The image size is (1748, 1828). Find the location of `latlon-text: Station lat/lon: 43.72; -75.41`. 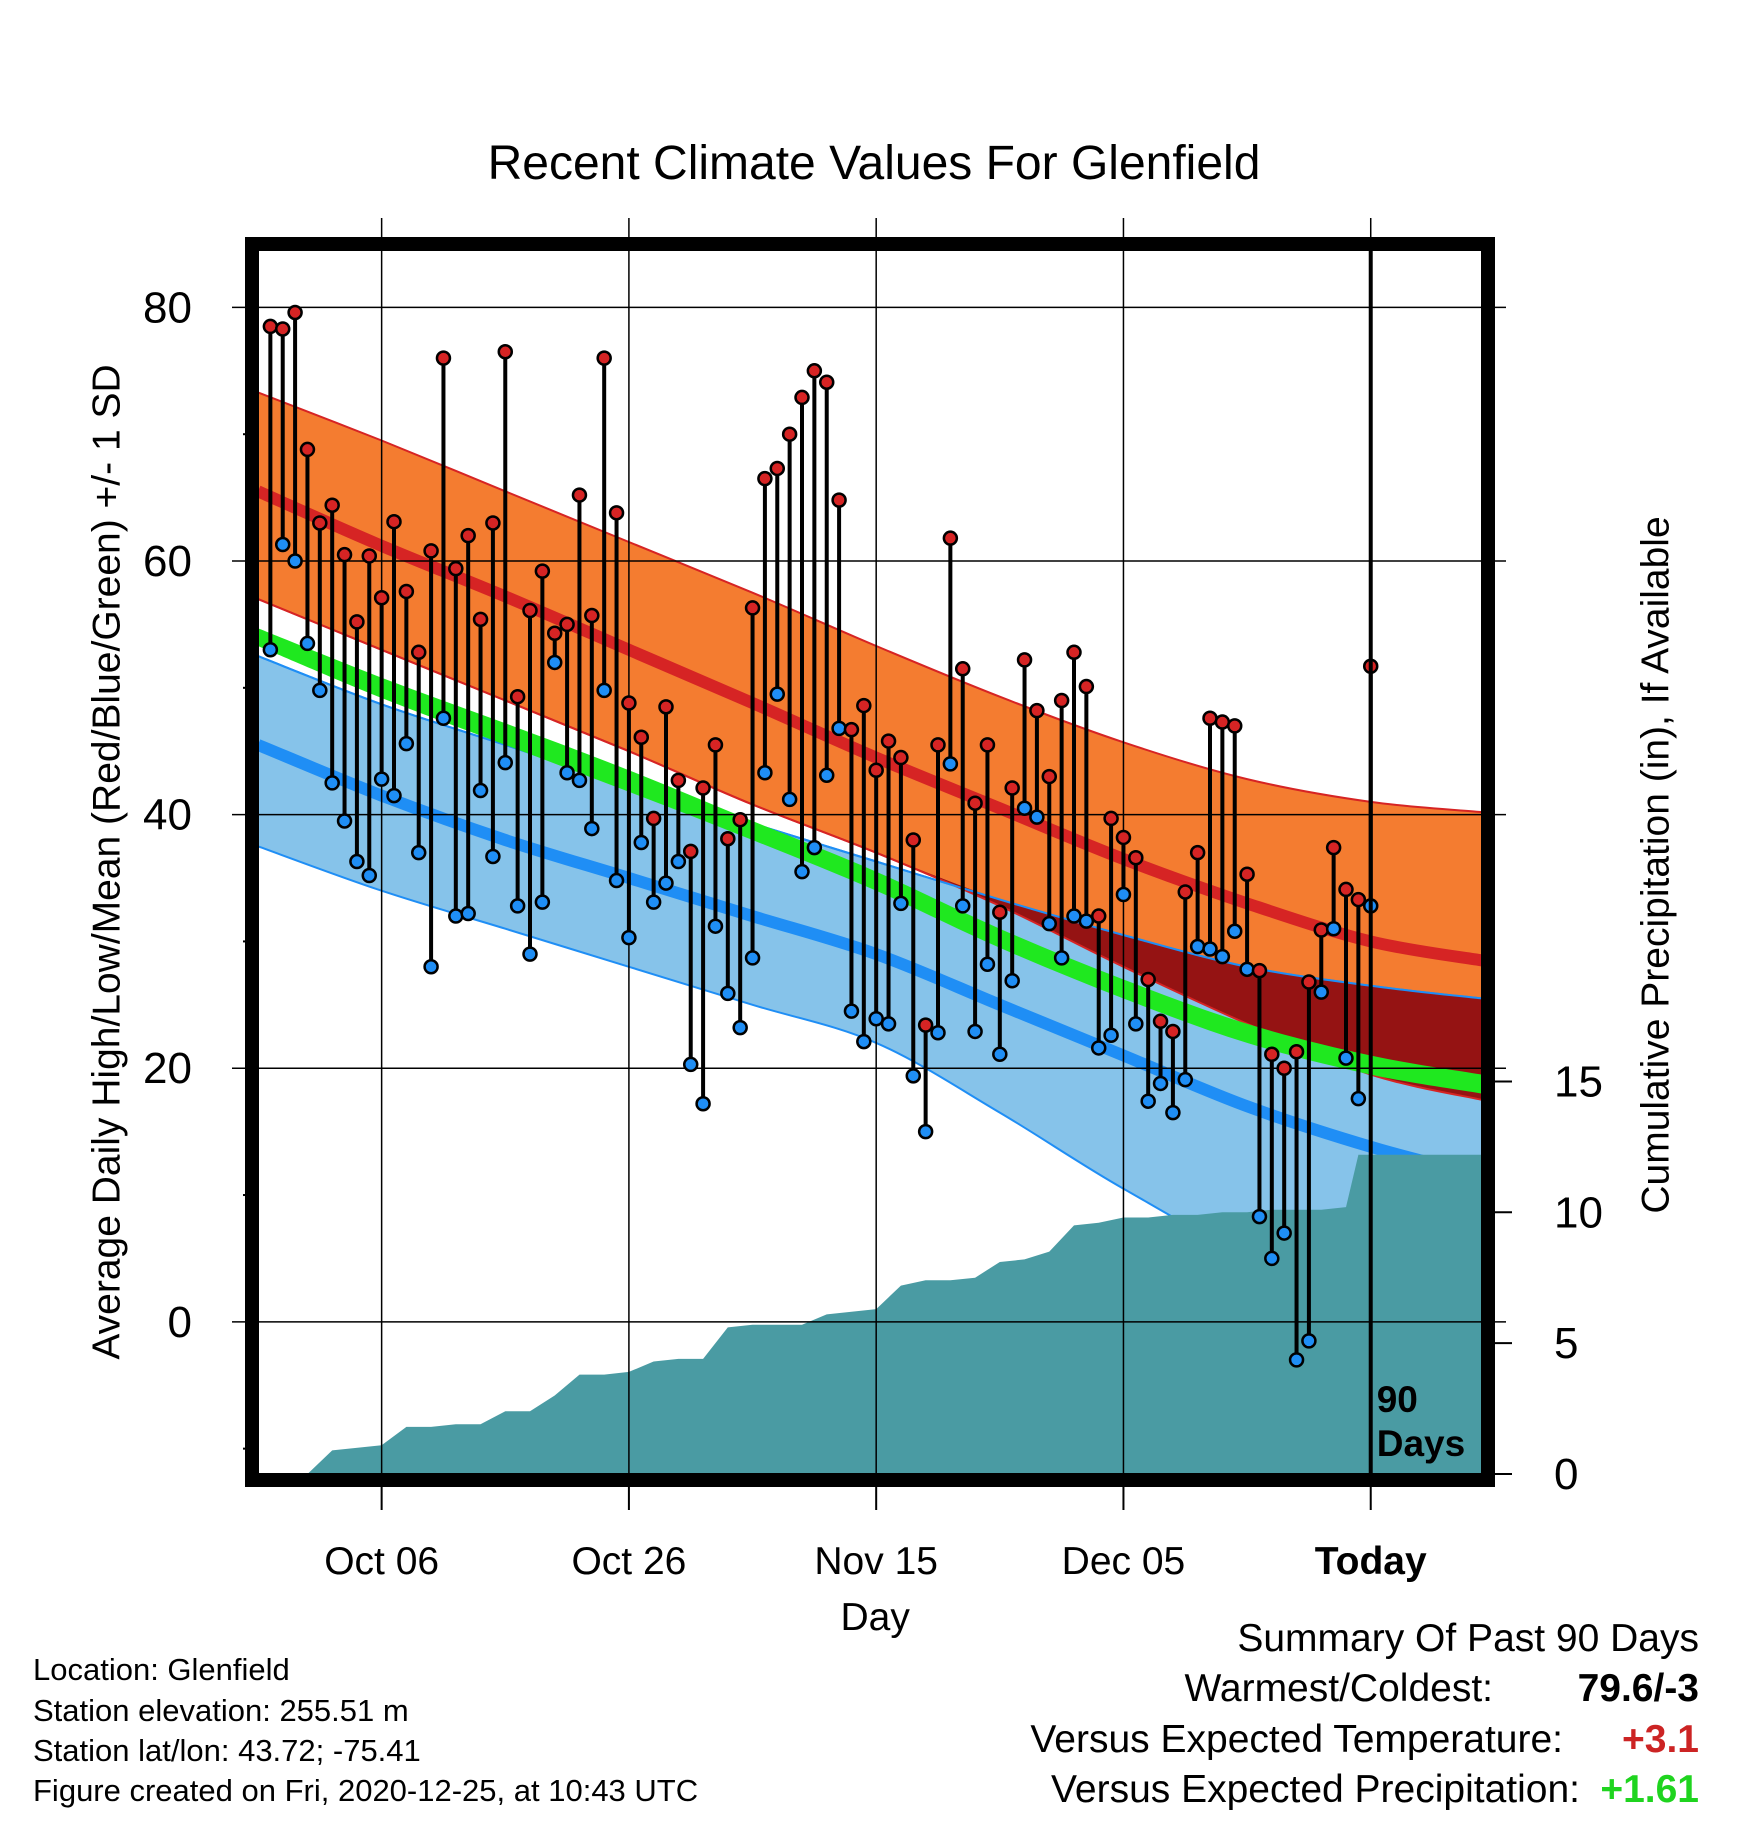

latlon-text: Station lat/lon: 43.72; -75.41 is located at coordinates (227, 1750).